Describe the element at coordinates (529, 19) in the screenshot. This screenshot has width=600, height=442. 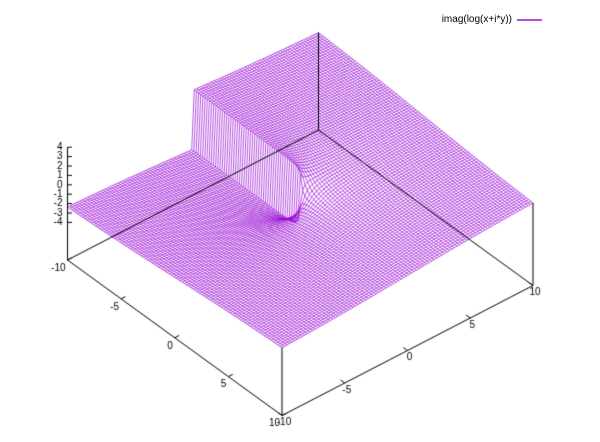
I see `legend-line-sample` at that location.